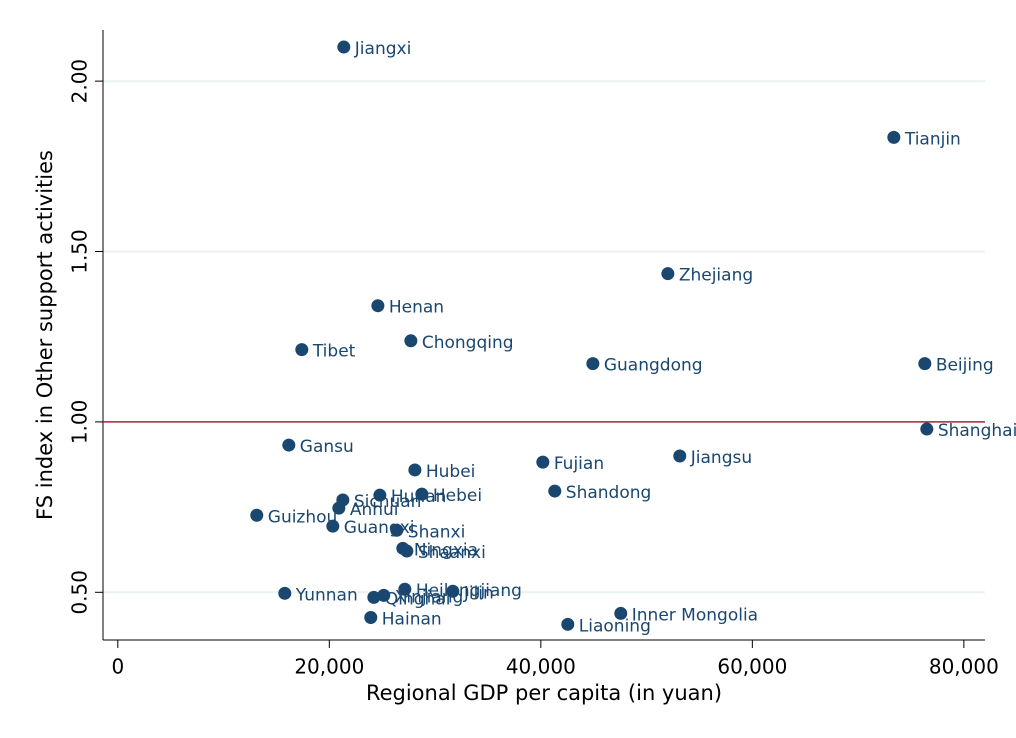 The width and height of the screenshot is (1016, 738). What do you see at coordinates (117, 667) in the screenshot?
I see `x-tick-label: 0` at bounding box center [117, 667].